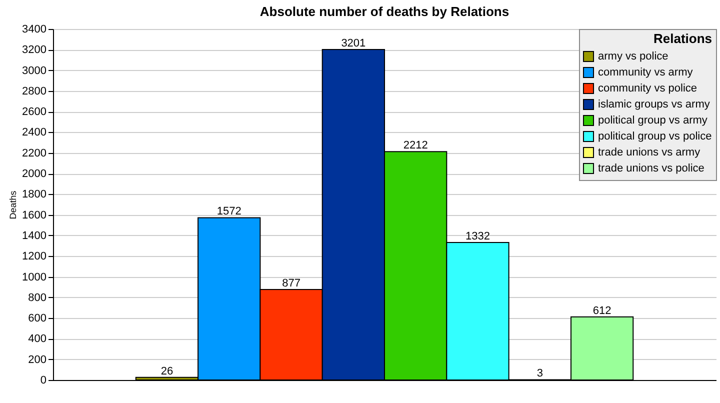 This screenshot has height=403, width=720. I want to click on legend-label: trade unions vs army, so click(649, 152).